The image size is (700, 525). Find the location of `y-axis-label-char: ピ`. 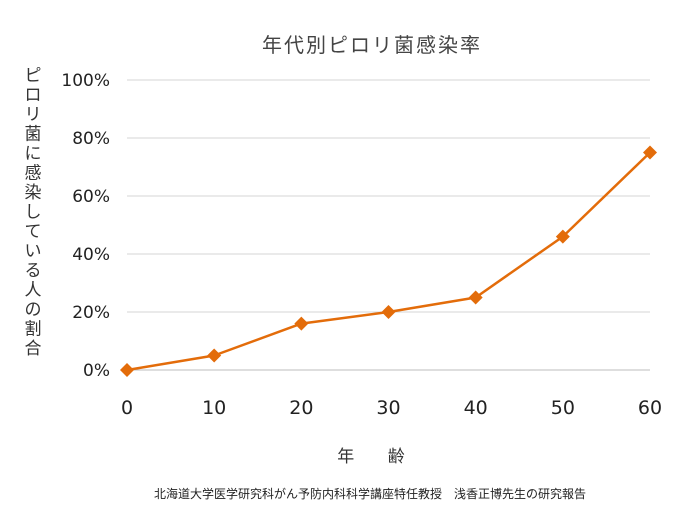

y-axis-label-char: ピ is located at coordinates (33, 76).